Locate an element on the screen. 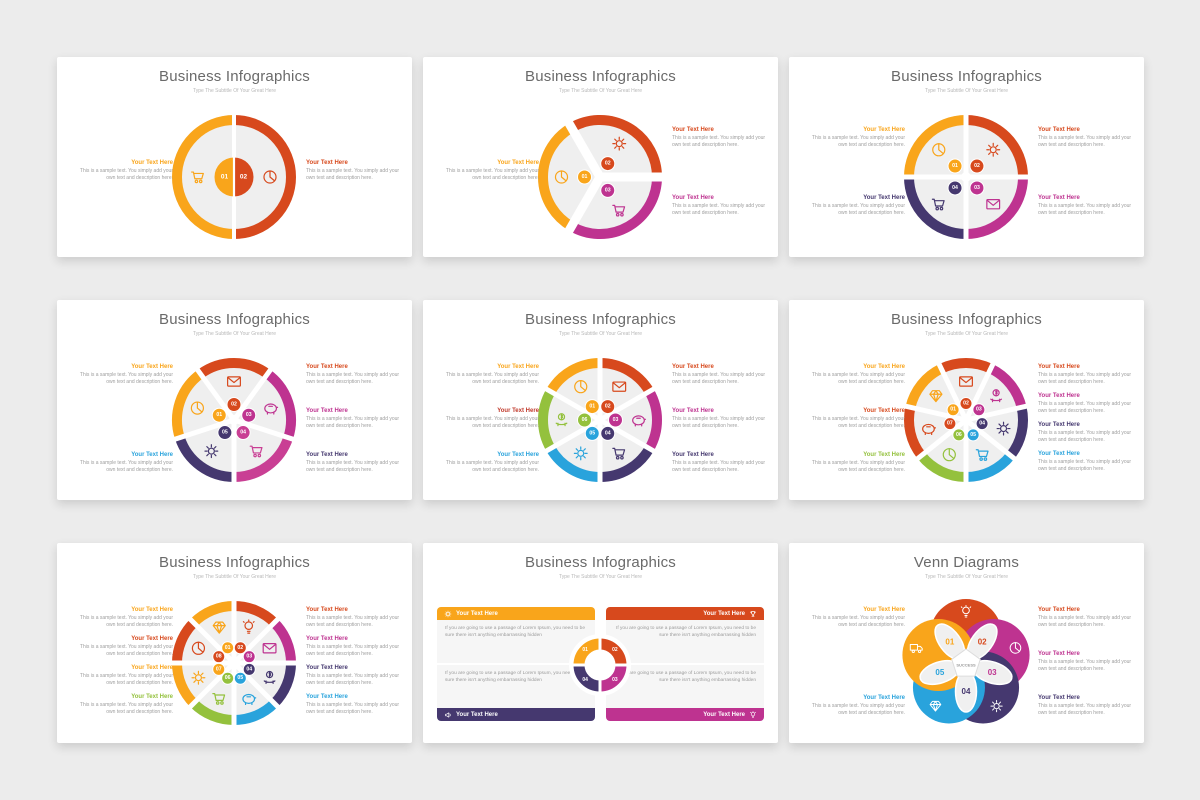  svg-text: SUCCESS is located at coordinates (966, 665).